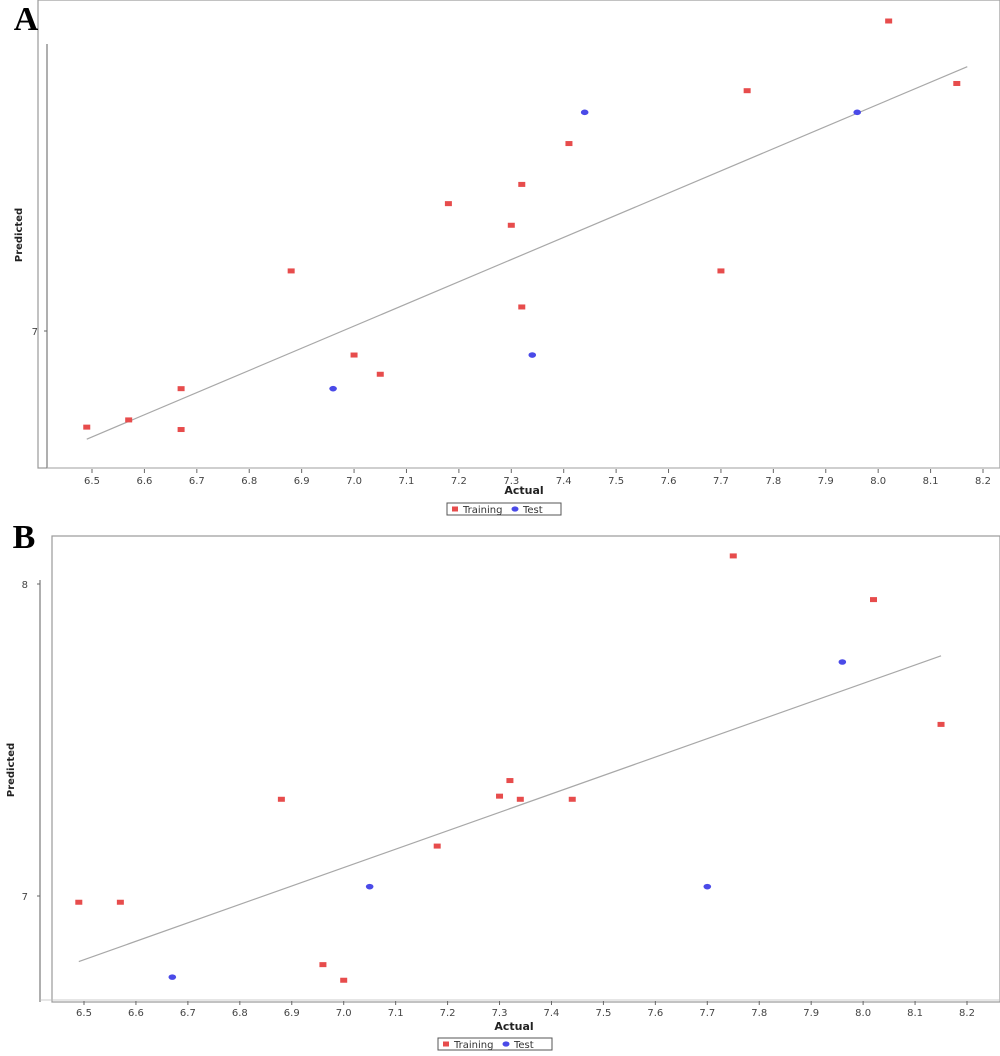 Image resolution: width=1000 pixels, height=1056 pixels. What do you see at coordinates (515, 509) in the screenshot?
I see `legend-marker-test` at bounding box center [515, 509].